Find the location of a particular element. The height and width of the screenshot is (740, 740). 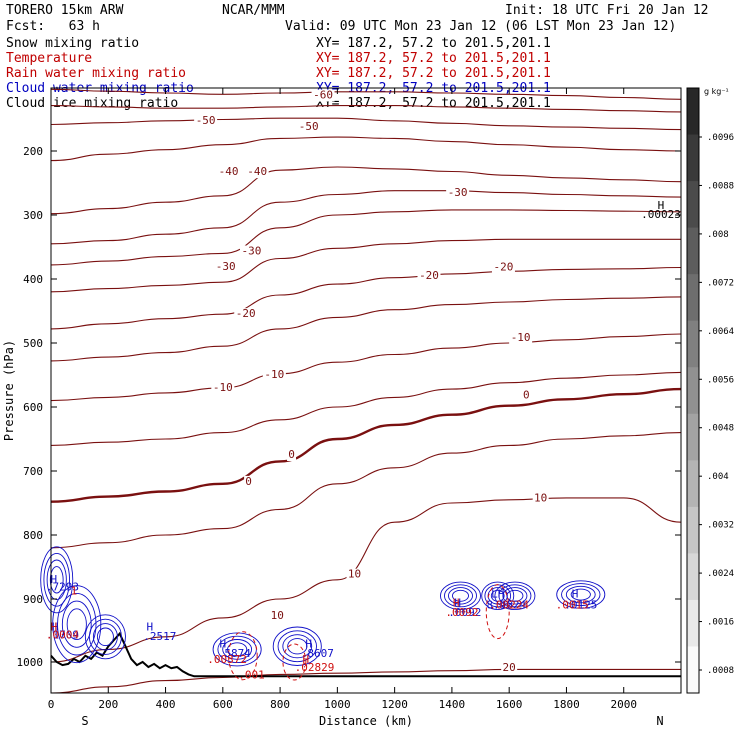

temperature-label-7: -30 is located at coordinates (252, 250).